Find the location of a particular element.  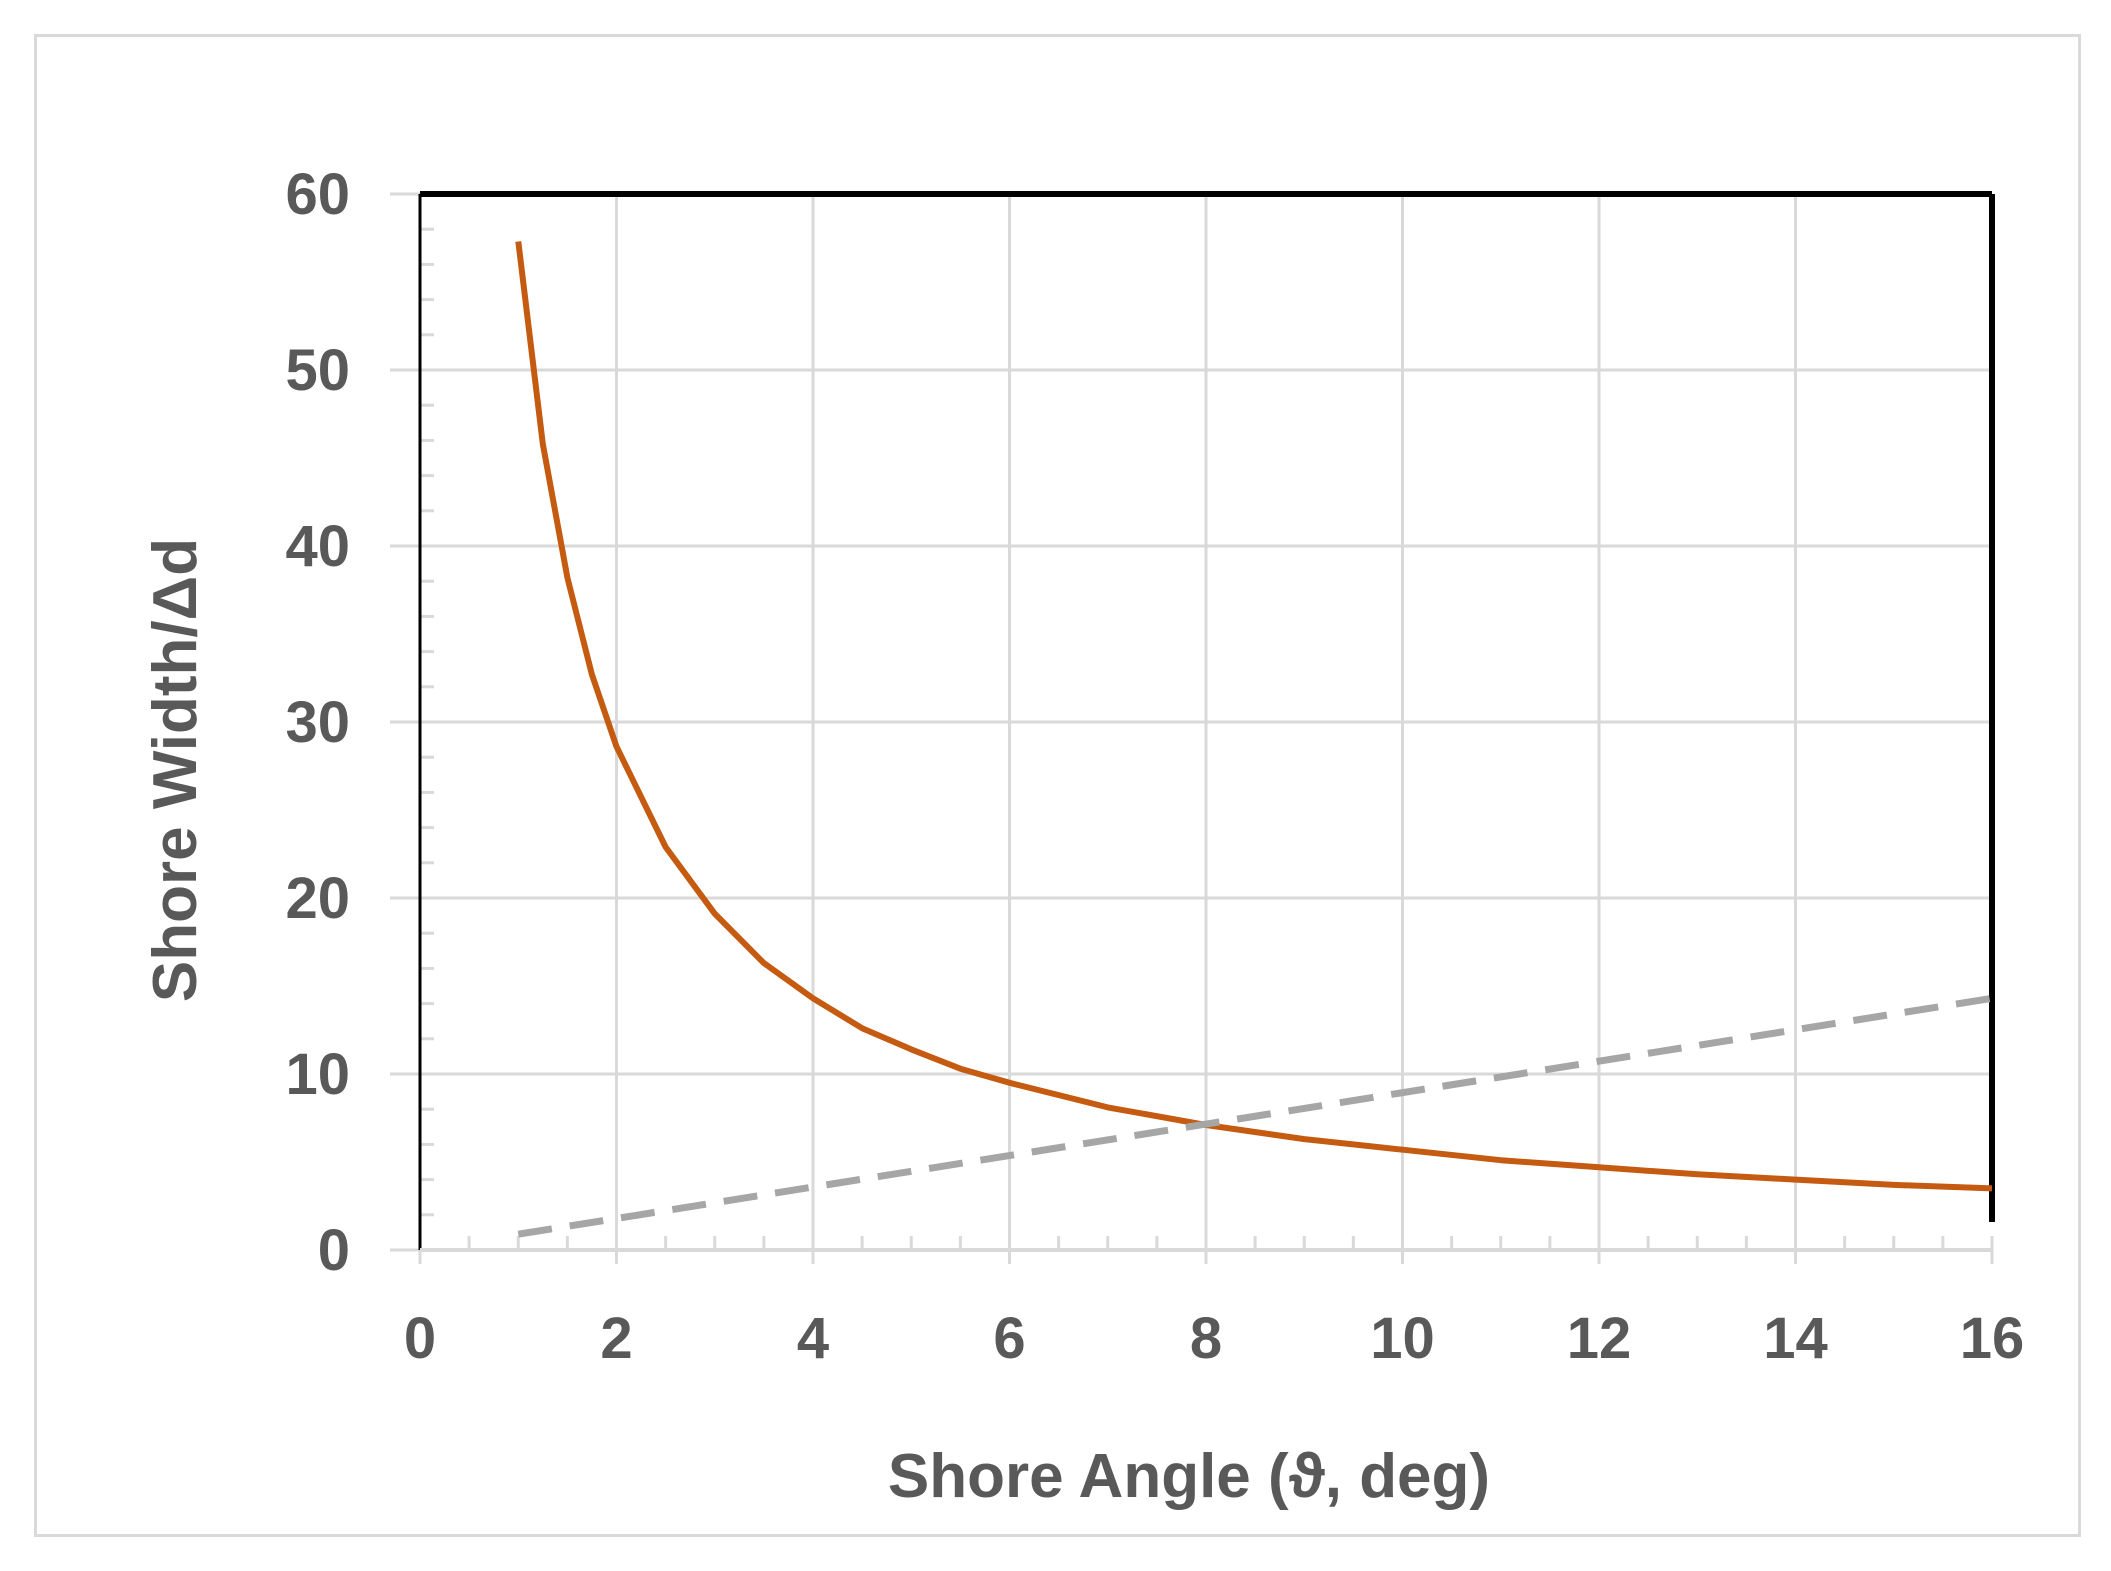

x-tick-label: 4 is located at coordinates (813, 1338).